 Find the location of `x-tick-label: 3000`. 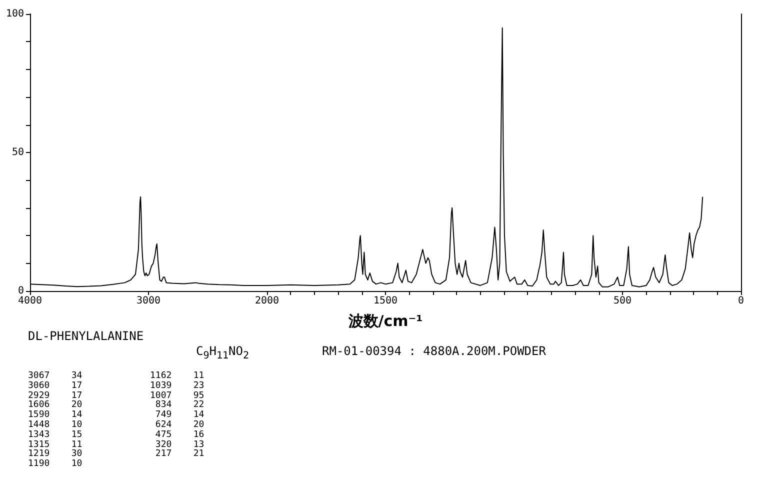

x-tick-label: 3000 is located at coordinates (148, 301).